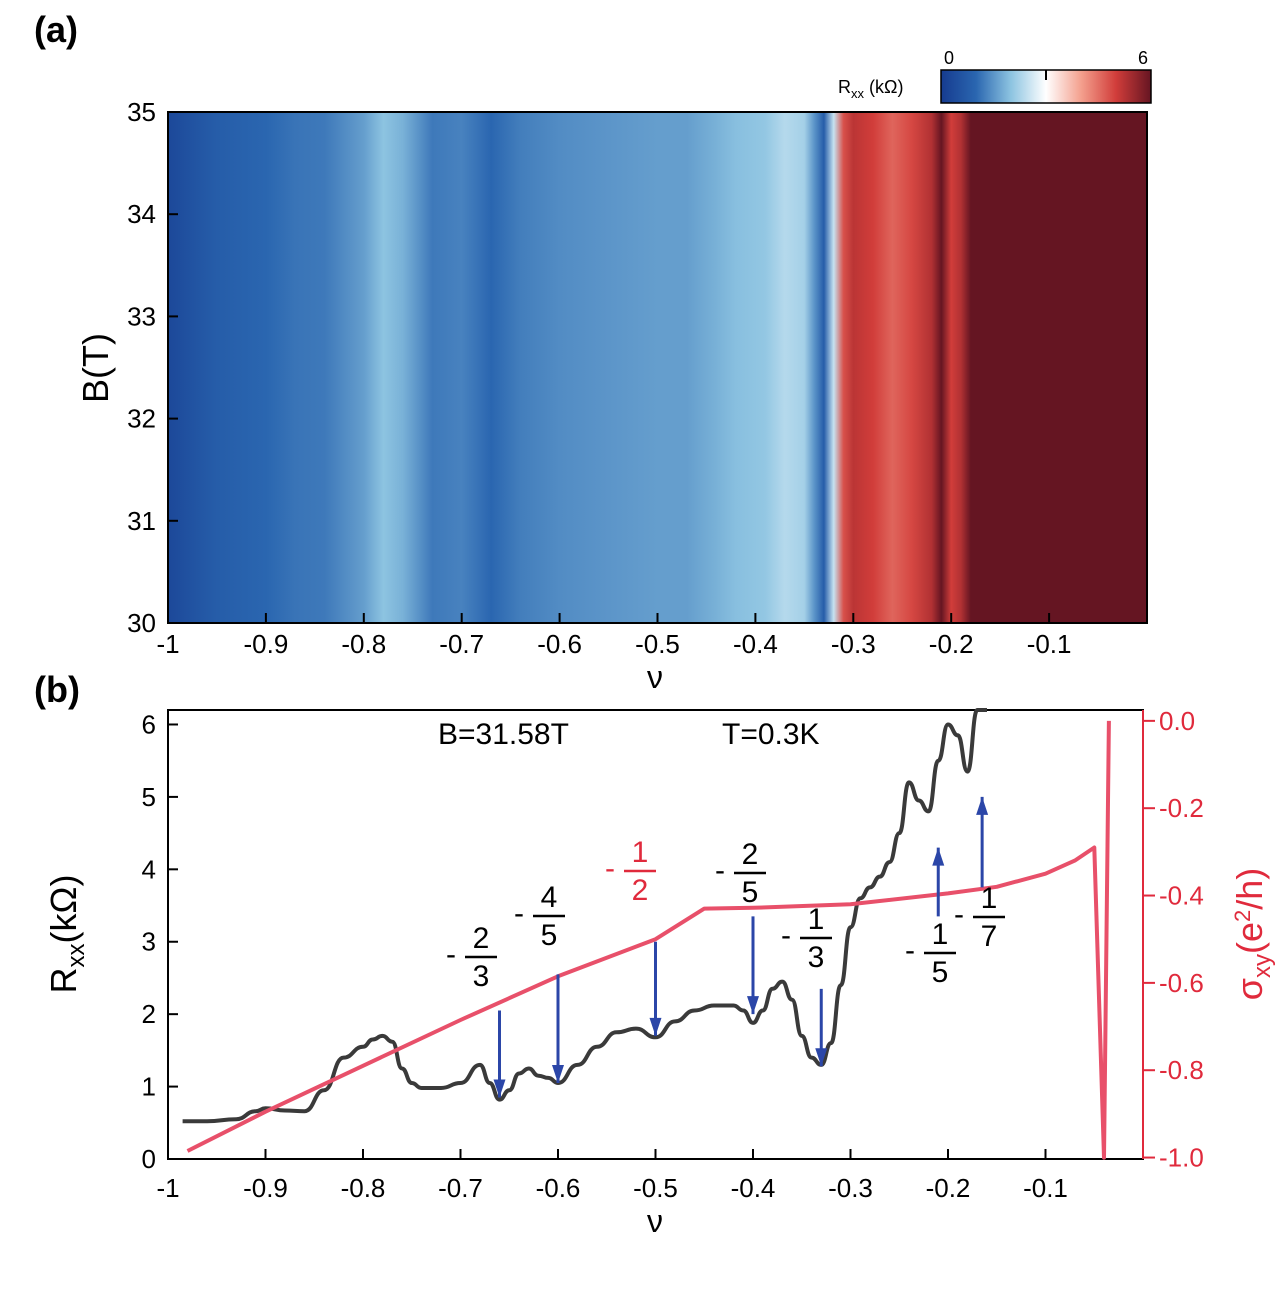 The width and height of the screenshot is (1284, 1294). I want to click on heatmap-x-tick-label: -0.2, so click(951, 644).